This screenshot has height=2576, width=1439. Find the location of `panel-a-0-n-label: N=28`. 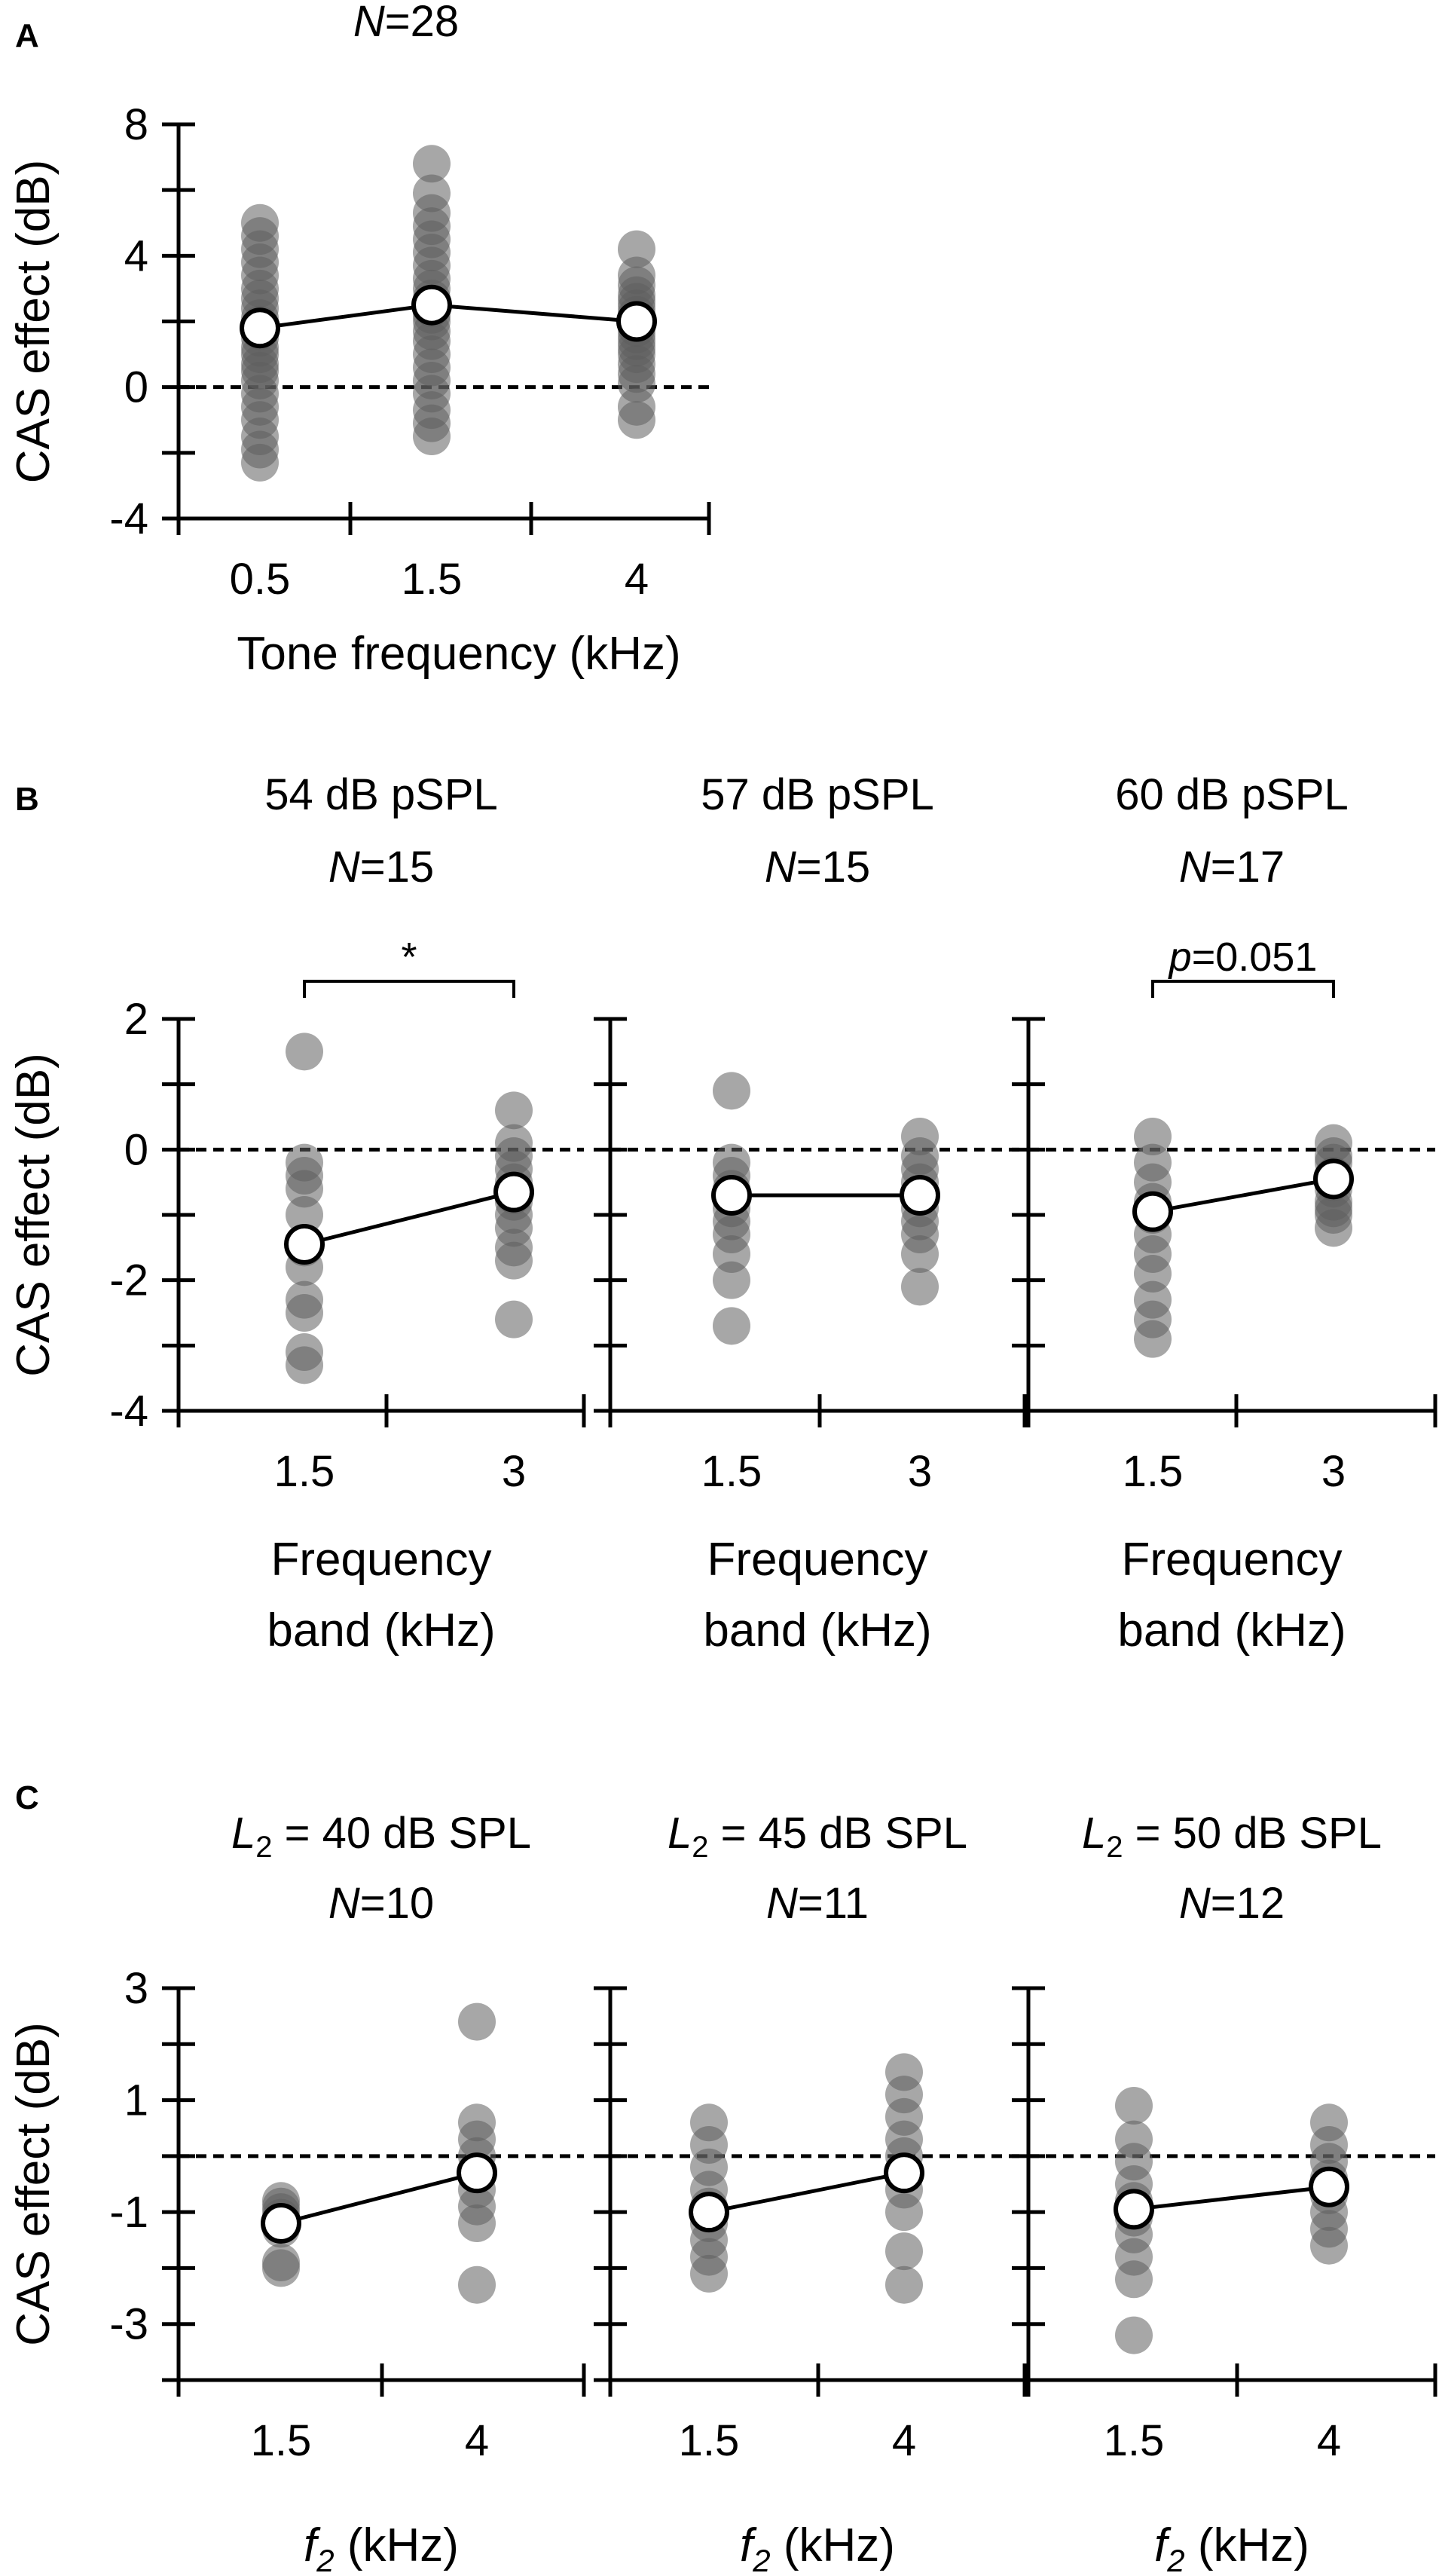

panel-a-0-n-label: N=28 is located at coordinates (406, 23).